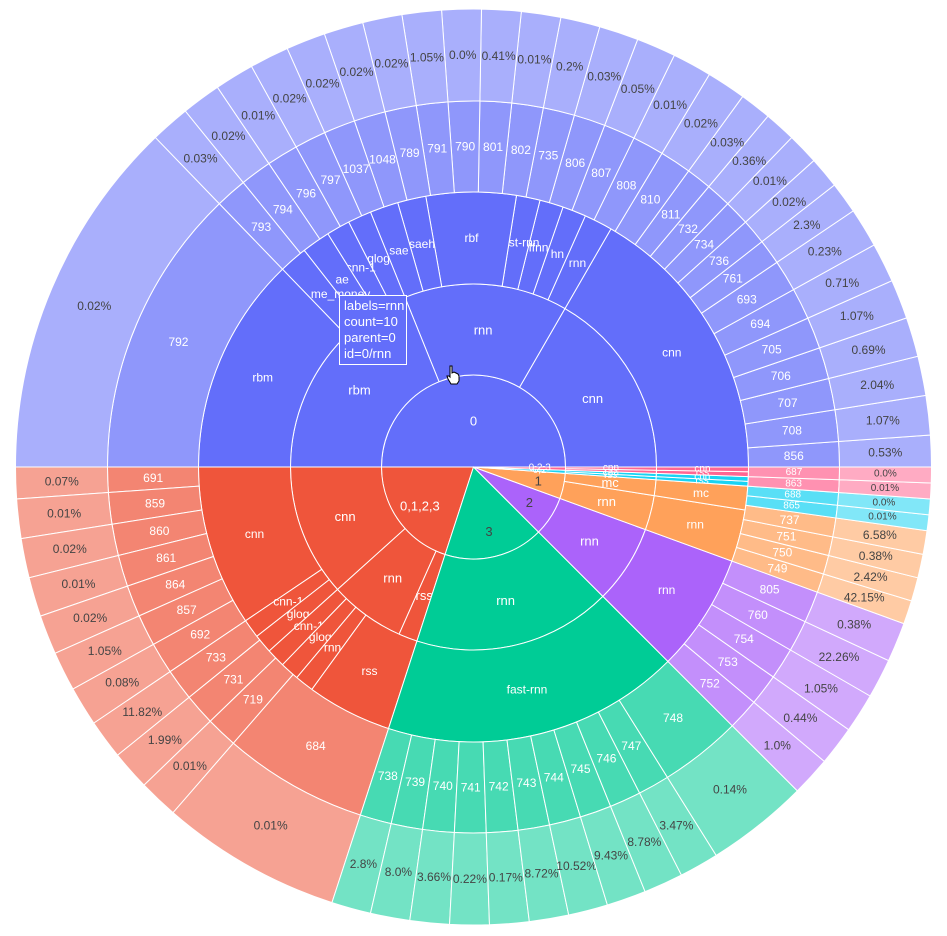 This screenshot has width=947, height=936. I want to click on tooltip-line-id: id=0/rnn, so click(368, 353).